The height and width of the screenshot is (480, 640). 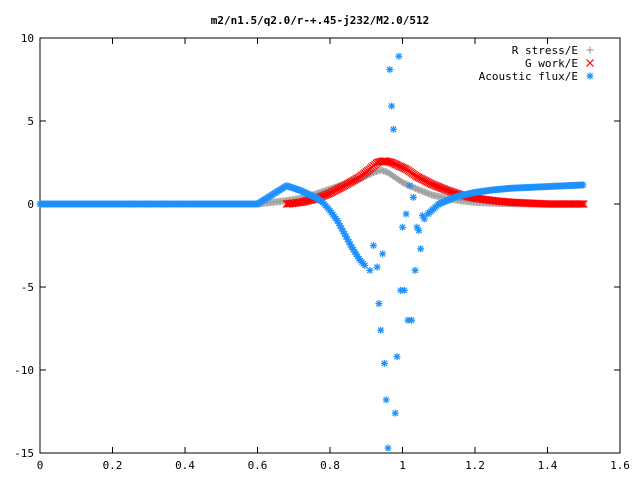 What do you see at coordinates (475, 465) in the screenshot?
I see `x-tick-label: 1.2` at bounding box center [475, 465].